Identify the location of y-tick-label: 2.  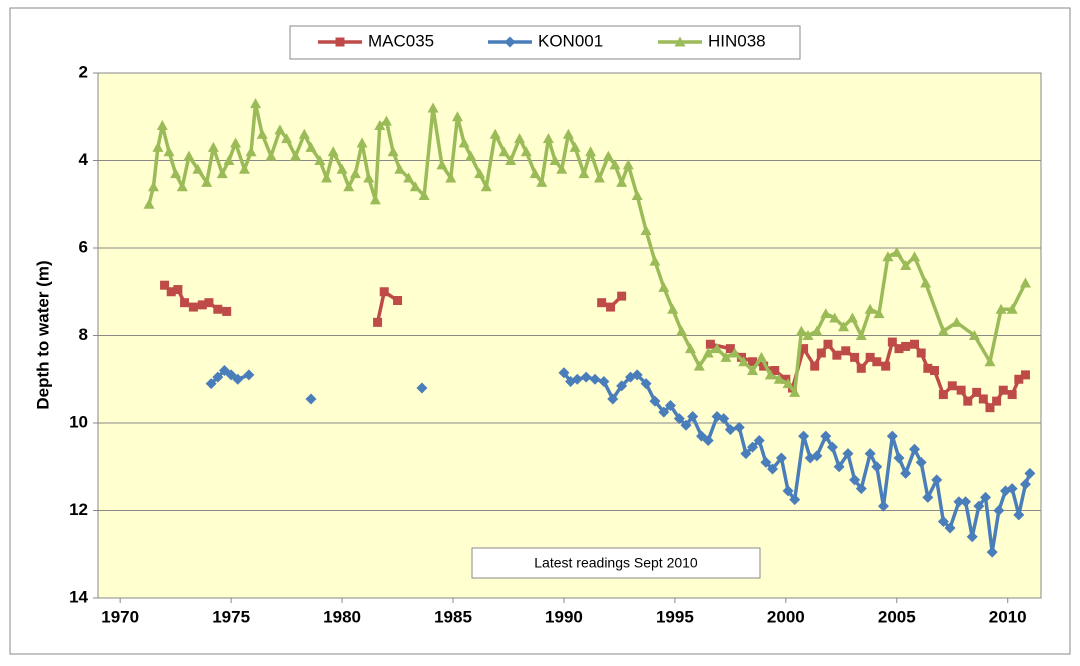
(83, 71).